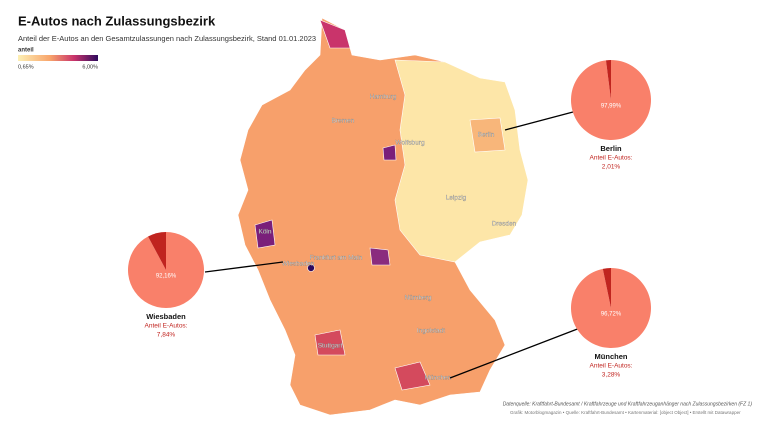 Image resolution: width=770 pixels, height=438 pixels. Describe the element at coordinates (611, 107) in the screenshot. I see `pie-value-label: 97,99%` at that location.